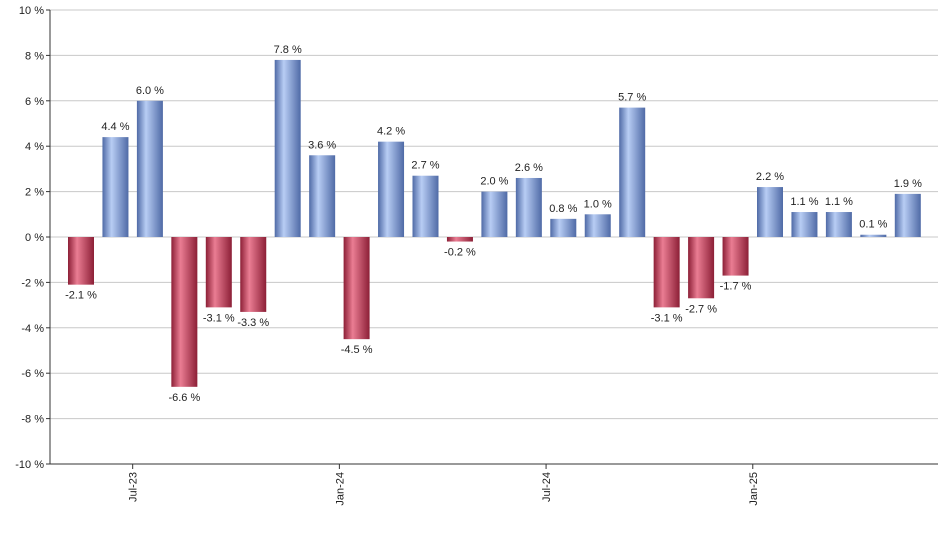 This screenshot has height=550, width=940. Describe the element at coordinates (736, 287) in the screenshot. I see `bar-data-label: -1.7 %` at that location.